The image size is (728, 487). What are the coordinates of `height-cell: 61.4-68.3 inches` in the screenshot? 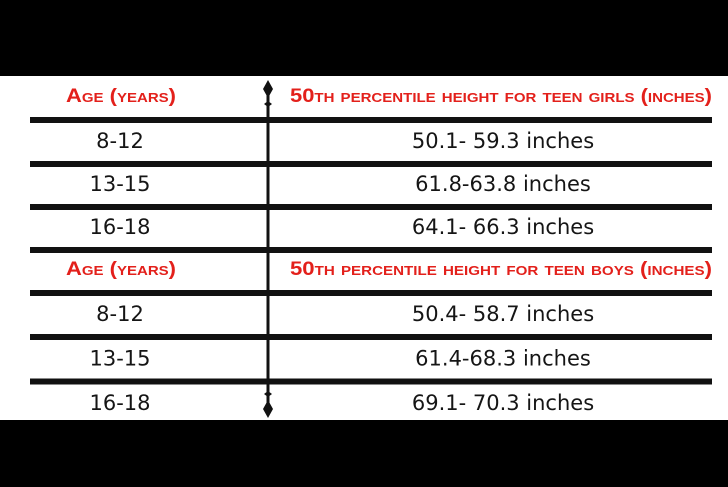 It's located at (503, 359).